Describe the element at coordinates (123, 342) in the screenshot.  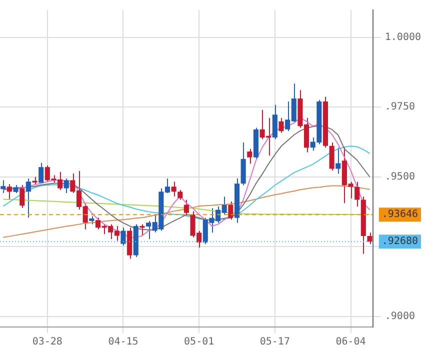
I see `x-tick-label: 04-15` at that location.